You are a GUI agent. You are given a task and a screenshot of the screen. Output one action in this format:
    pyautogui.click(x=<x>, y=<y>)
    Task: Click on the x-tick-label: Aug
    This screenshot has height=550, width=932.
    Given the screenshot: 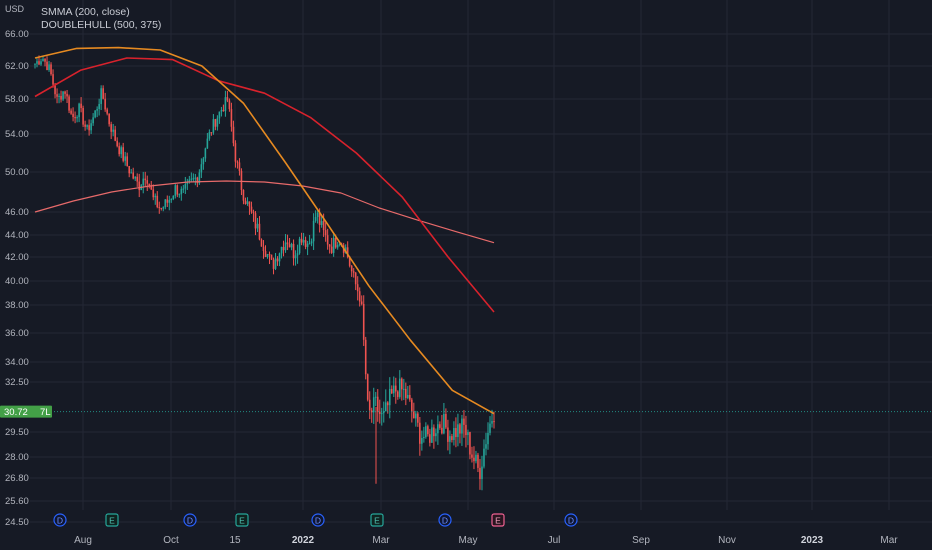 What is the action you would take?
    pyautogui.click(x=83, y=540)
    